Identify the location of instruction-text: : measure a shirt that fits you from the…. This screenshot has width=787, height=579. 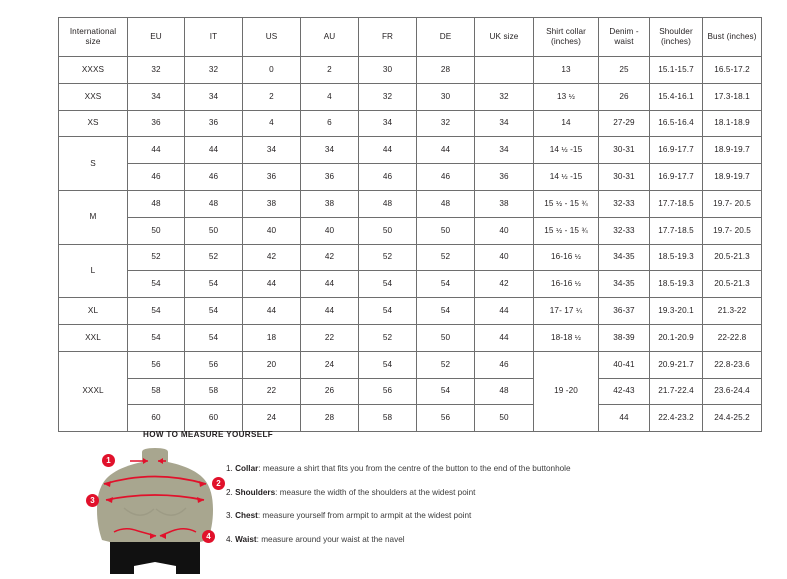
(414, 468).